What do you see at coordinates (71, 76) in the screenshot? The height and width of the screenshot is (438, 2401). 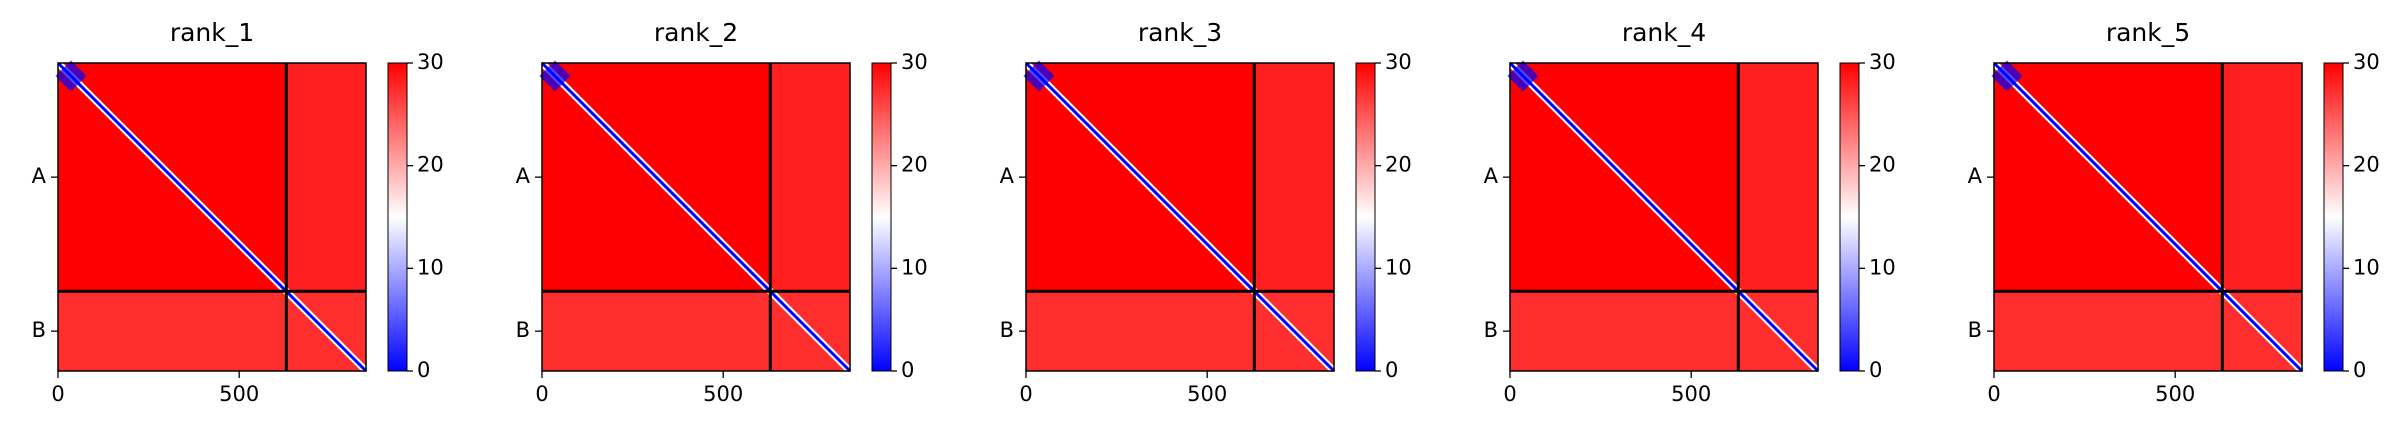 I see `diagonal-blob` at bounding box center [71, 76].